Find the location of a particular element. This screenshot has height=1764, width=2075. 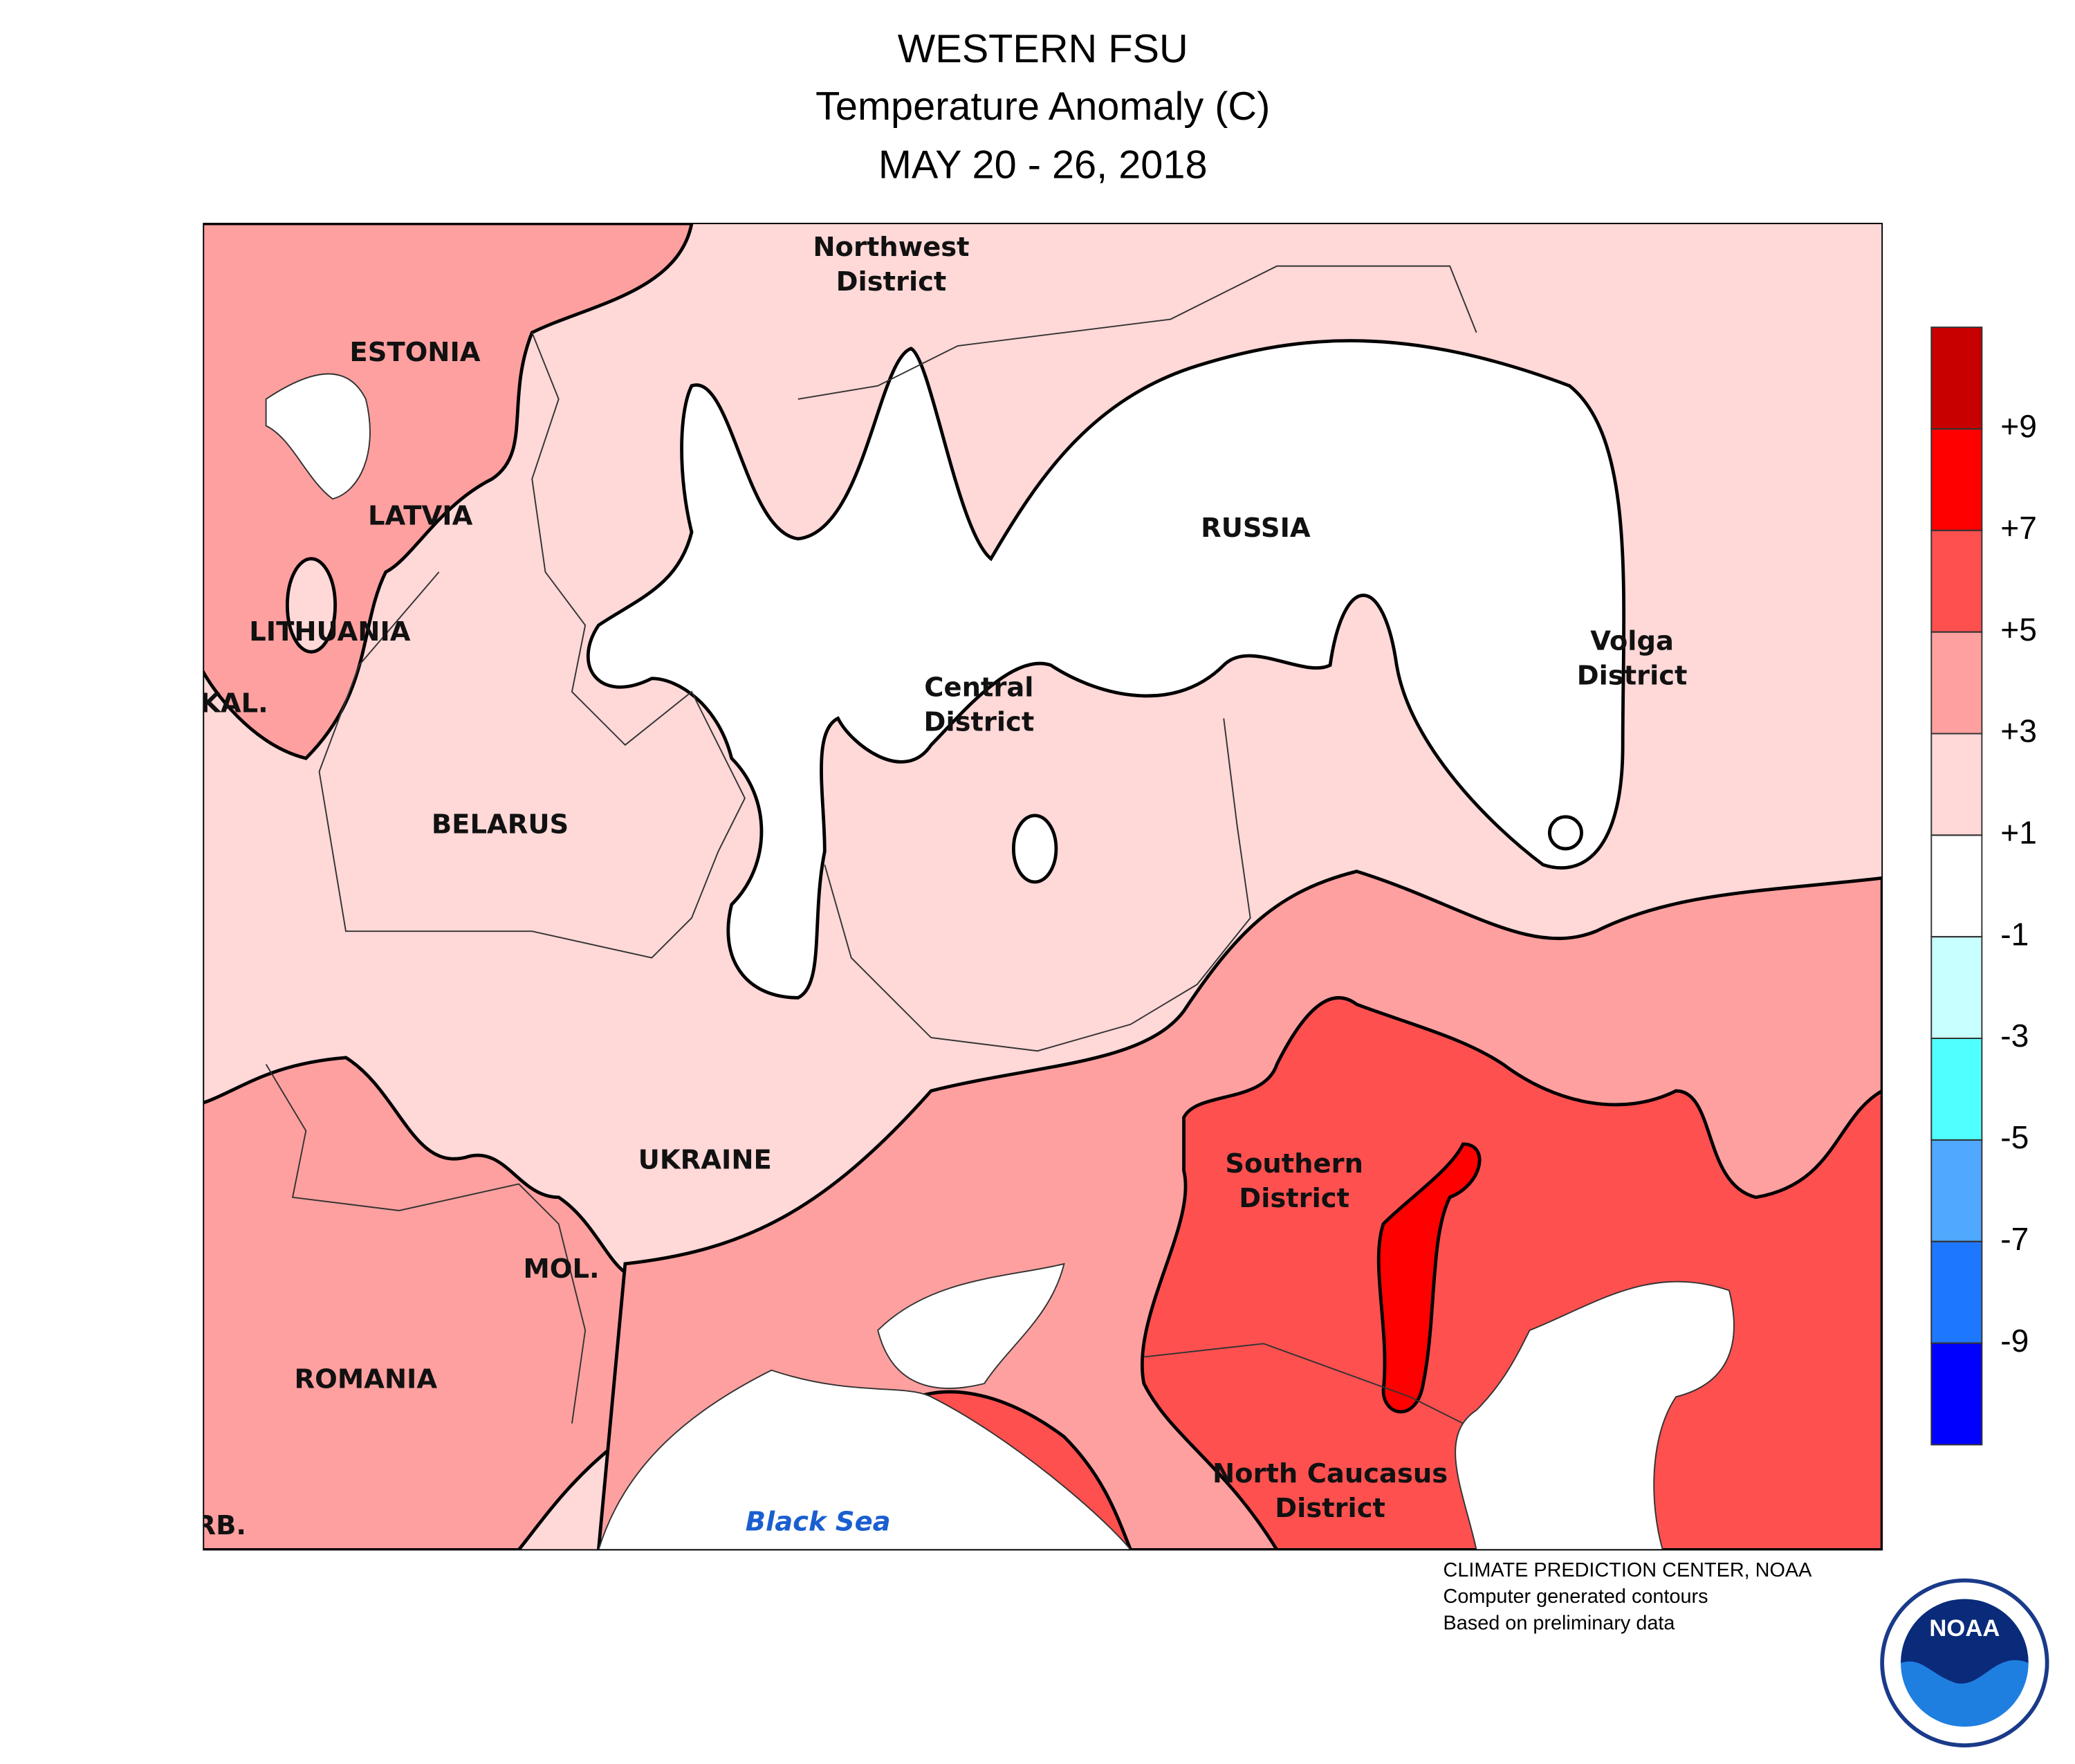

map-label: Southern is located at coordinates (1294, 1163).